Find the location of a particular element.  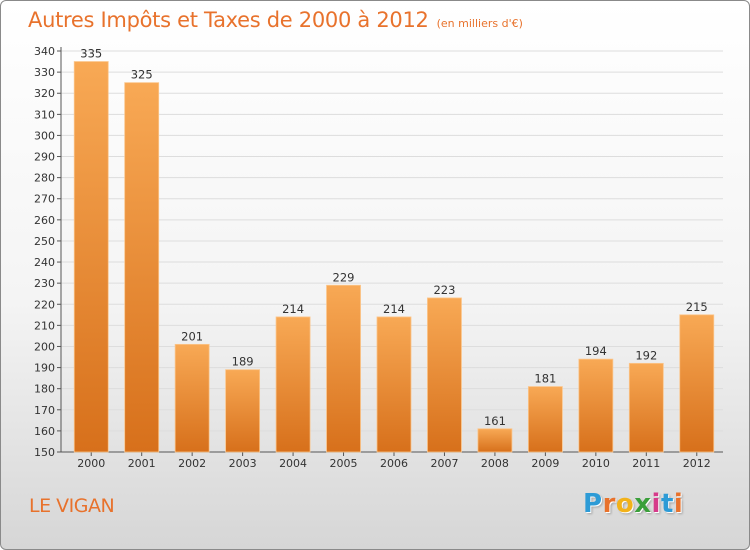

y-tick-label: 340 is located at coordinates (44, 51).